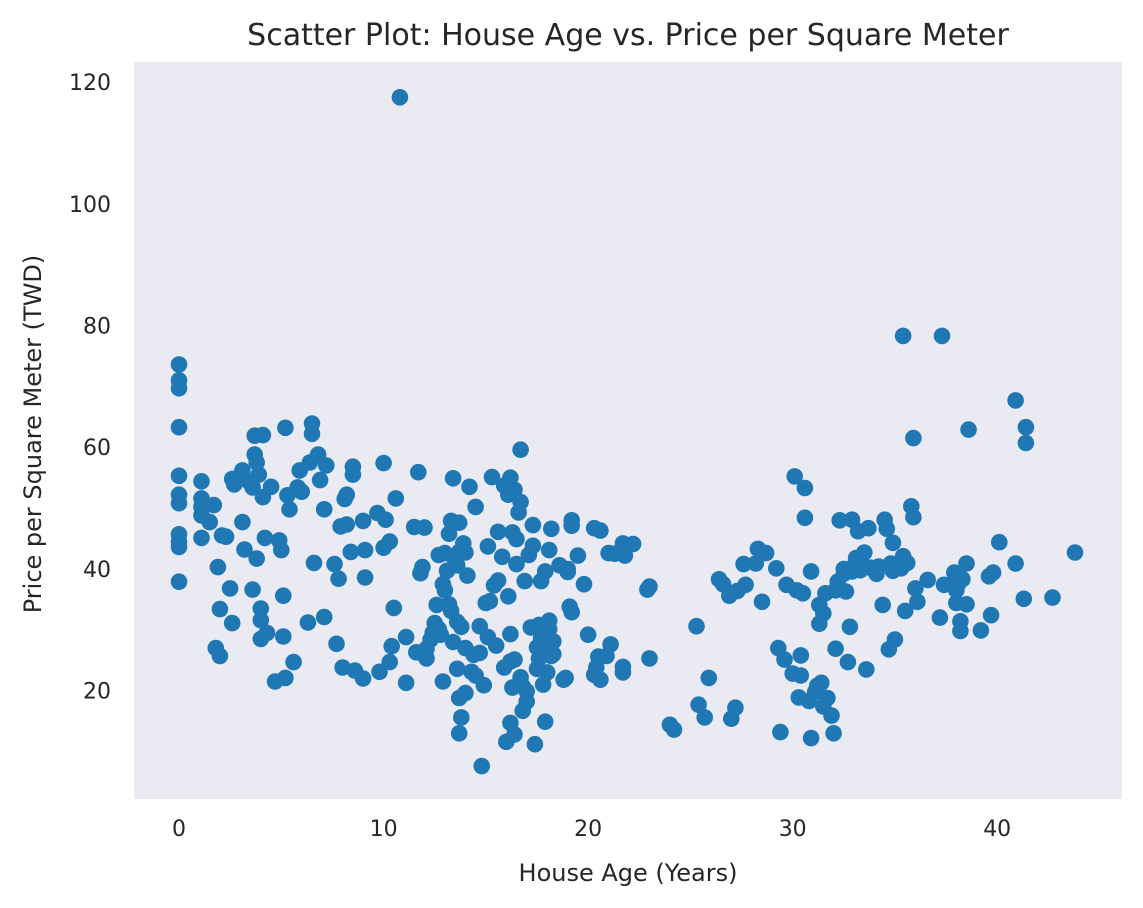 Image resolution: width=1143 pixels, height=908 pixels. What do you see at coordinates (97, 692) in the screenshot?
I see `y-tick-label-20: 20` at bounding box center [97, 692].